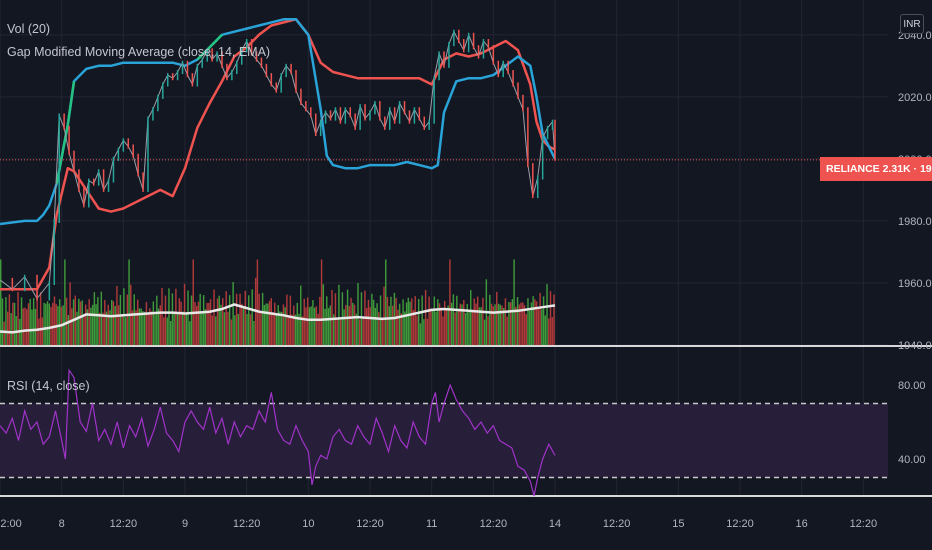  What do you see at coordinates (678, 524) in the screenshot?
I see `time-axis-tick: 15` at bounding box center [678, 524].